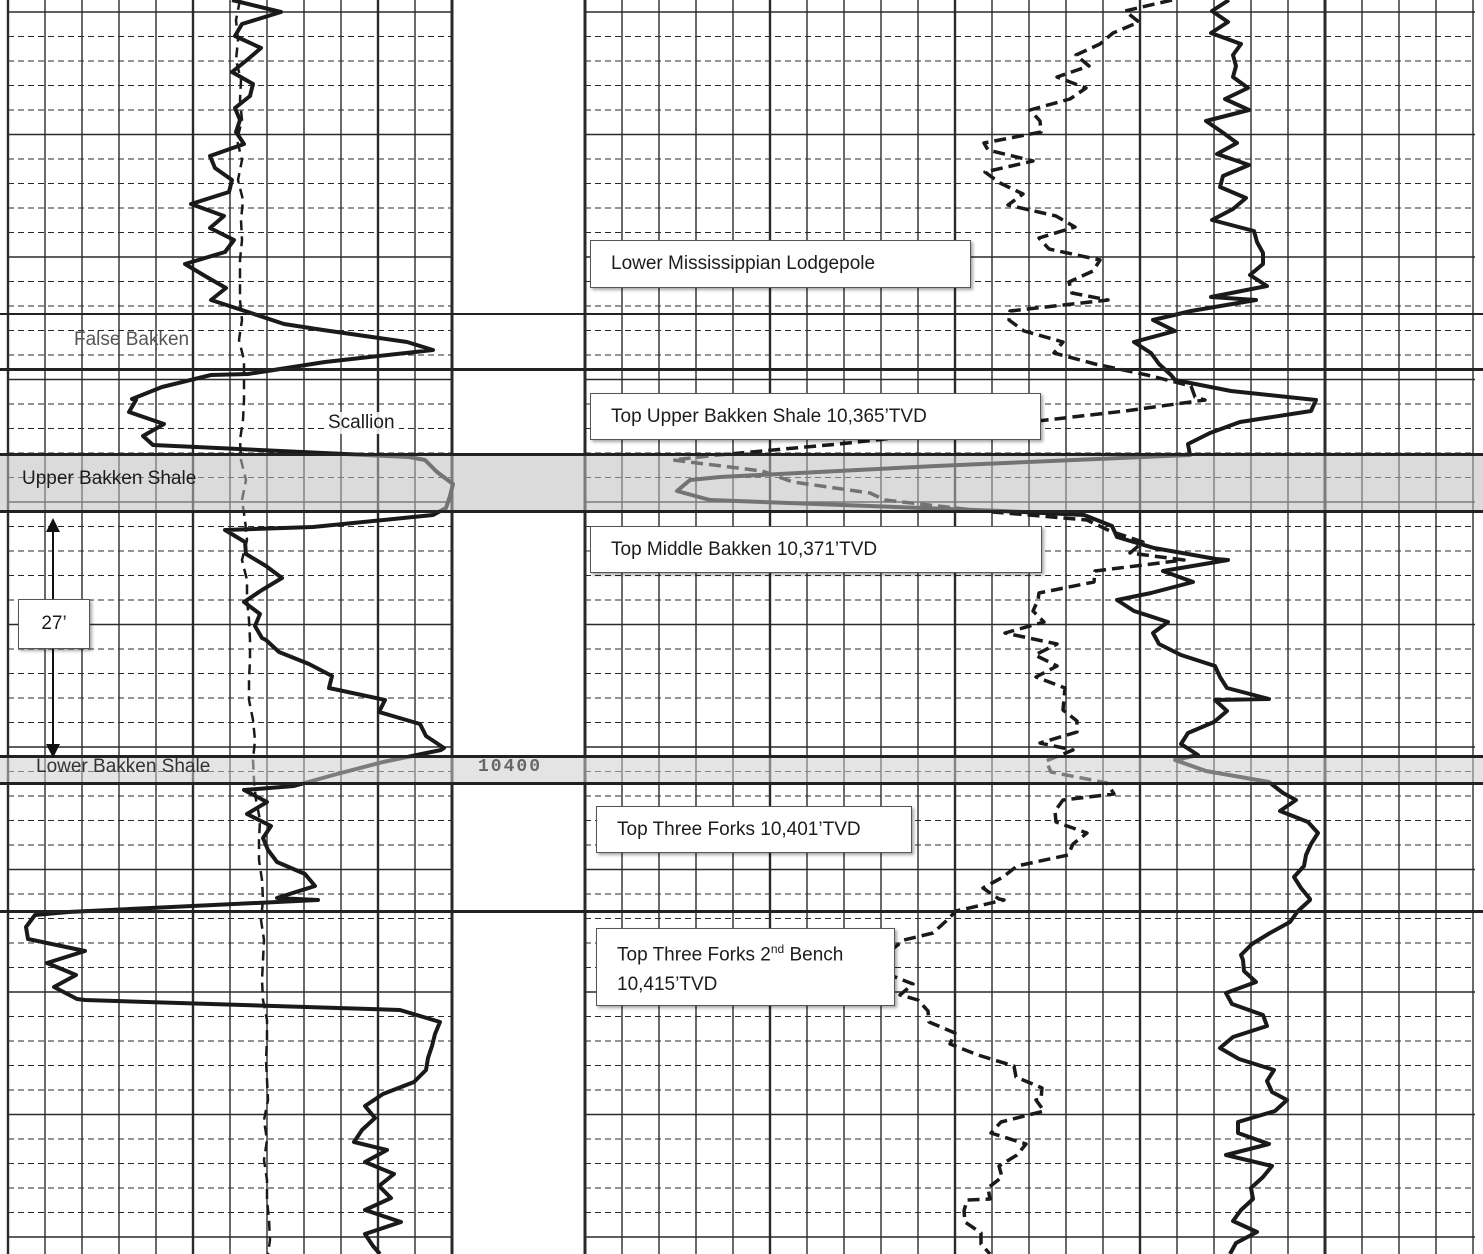  I want to click on upper-bakken-top-box: Top Upper Bakken Shale 10,365’TVD, so click(815, 416).